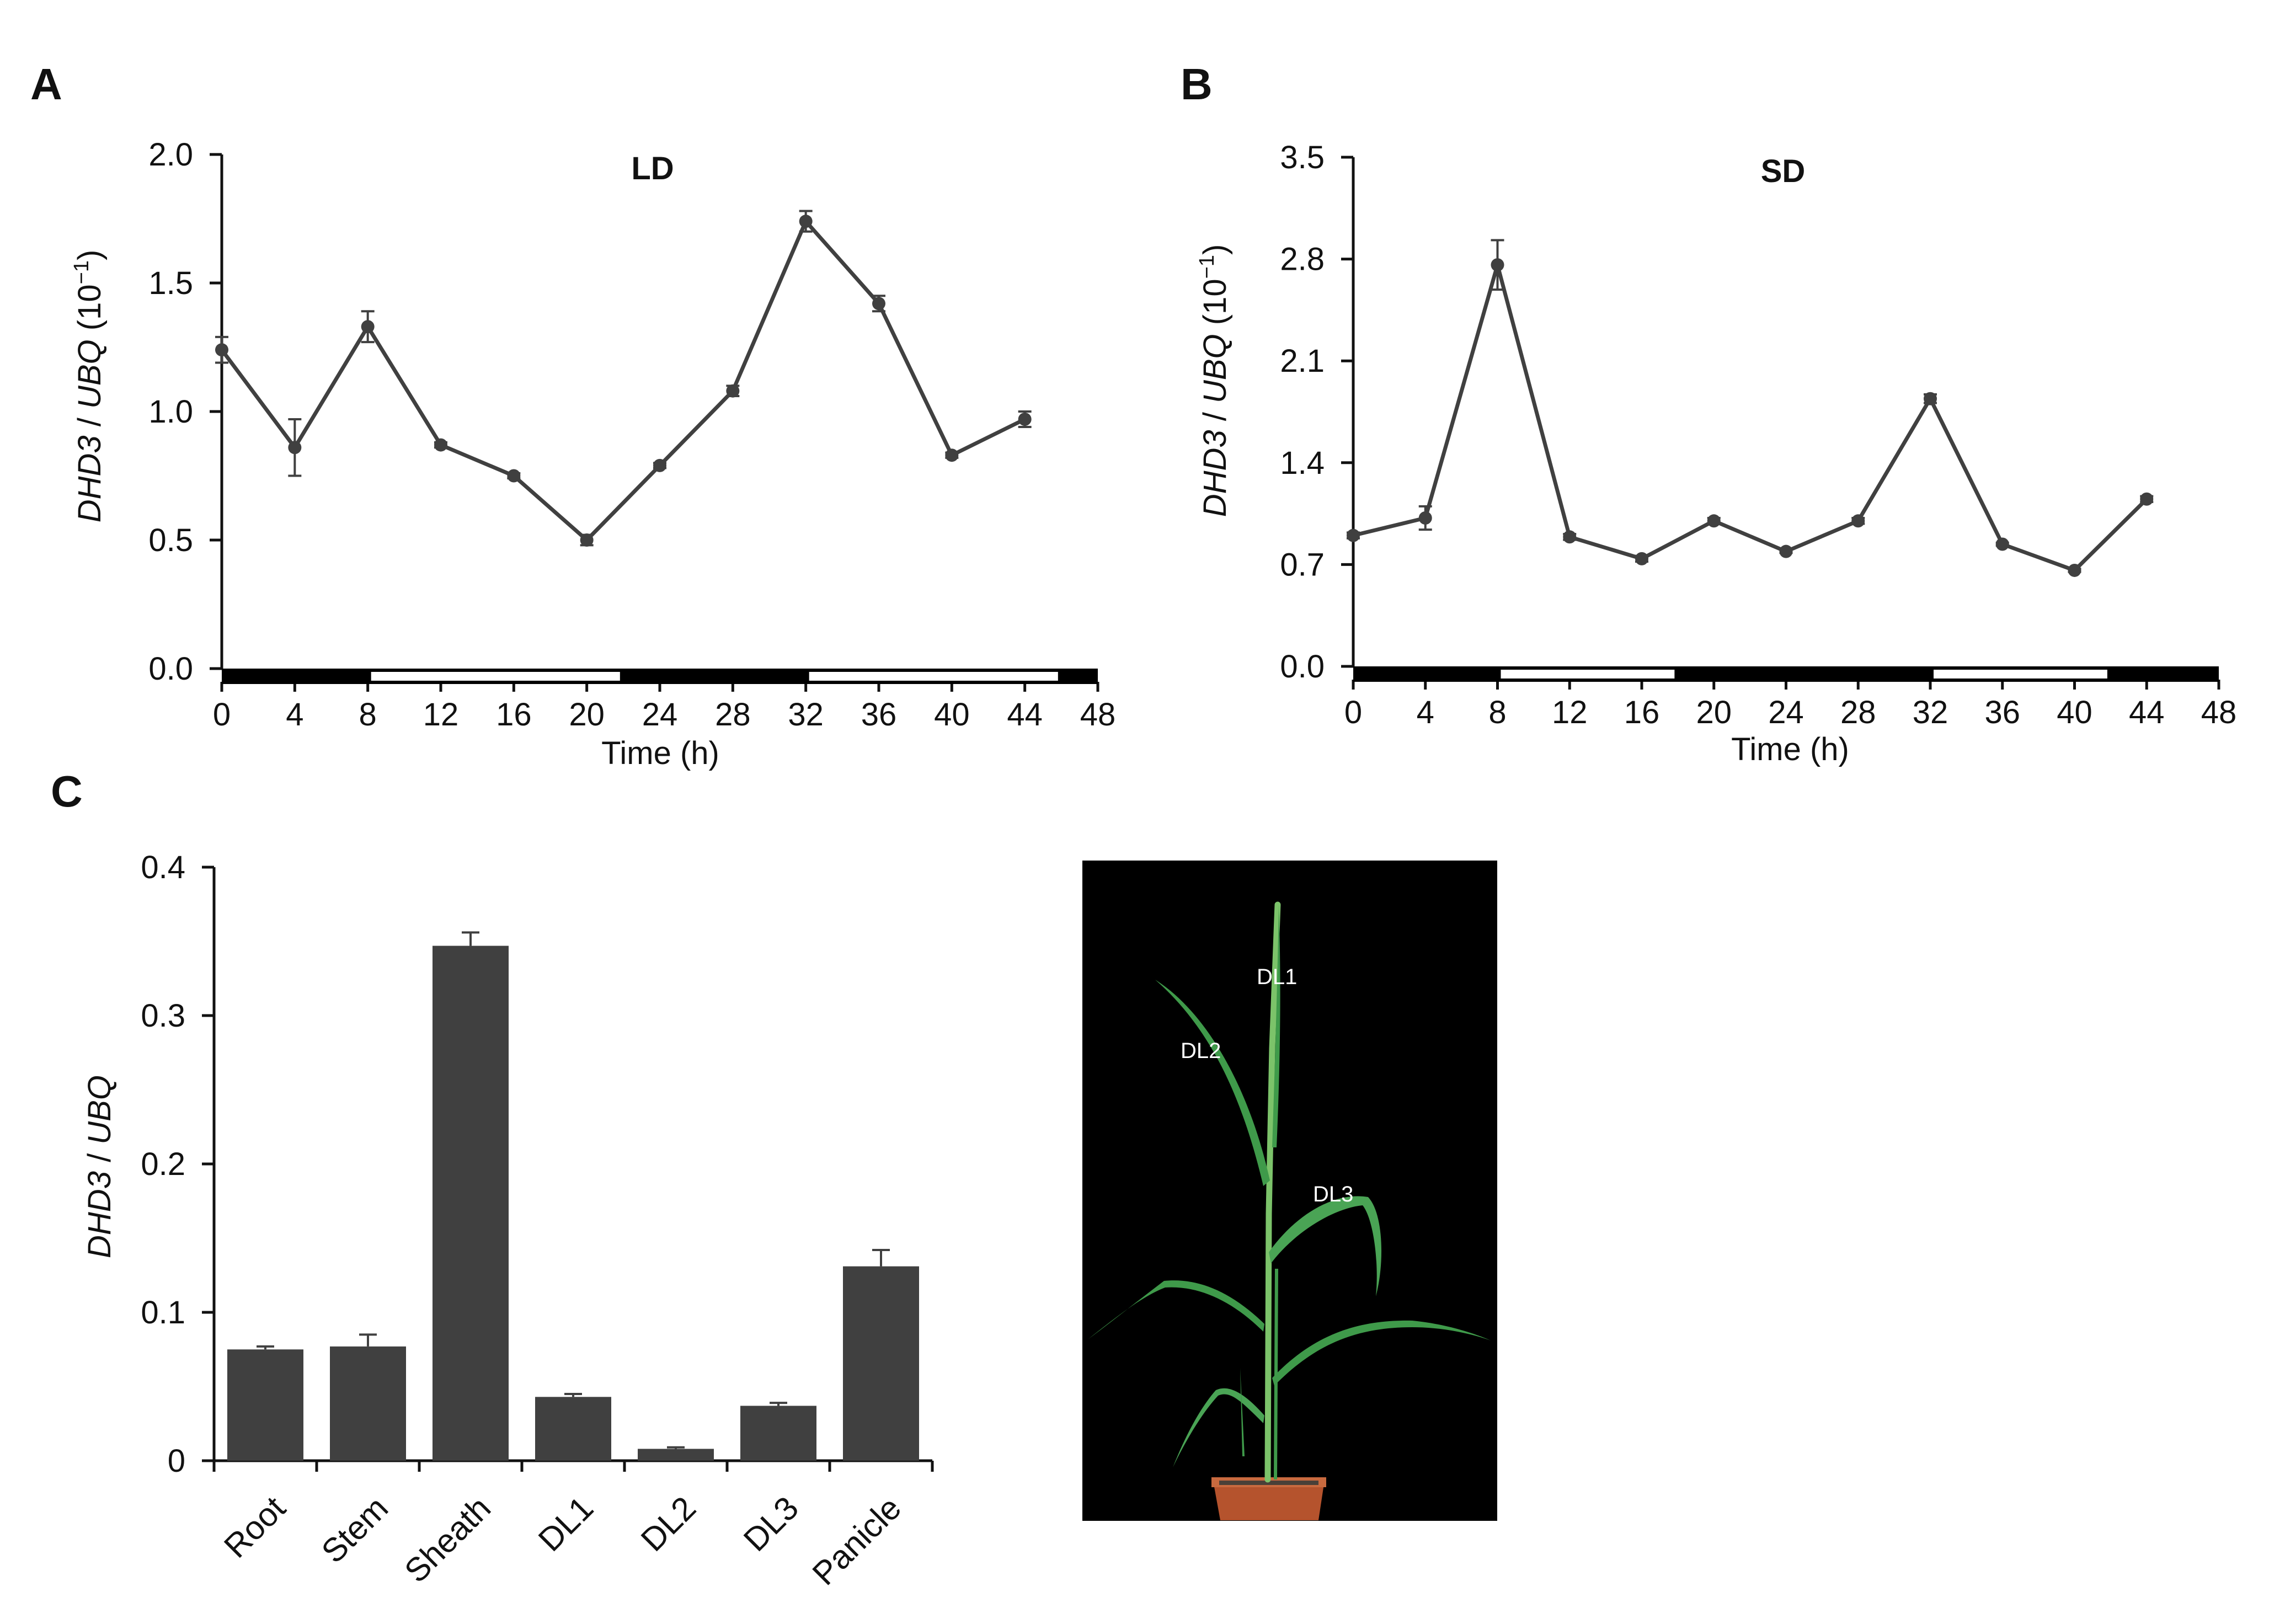  I want to click on chart-a-x-tick-label: 24, so click(660, 715).